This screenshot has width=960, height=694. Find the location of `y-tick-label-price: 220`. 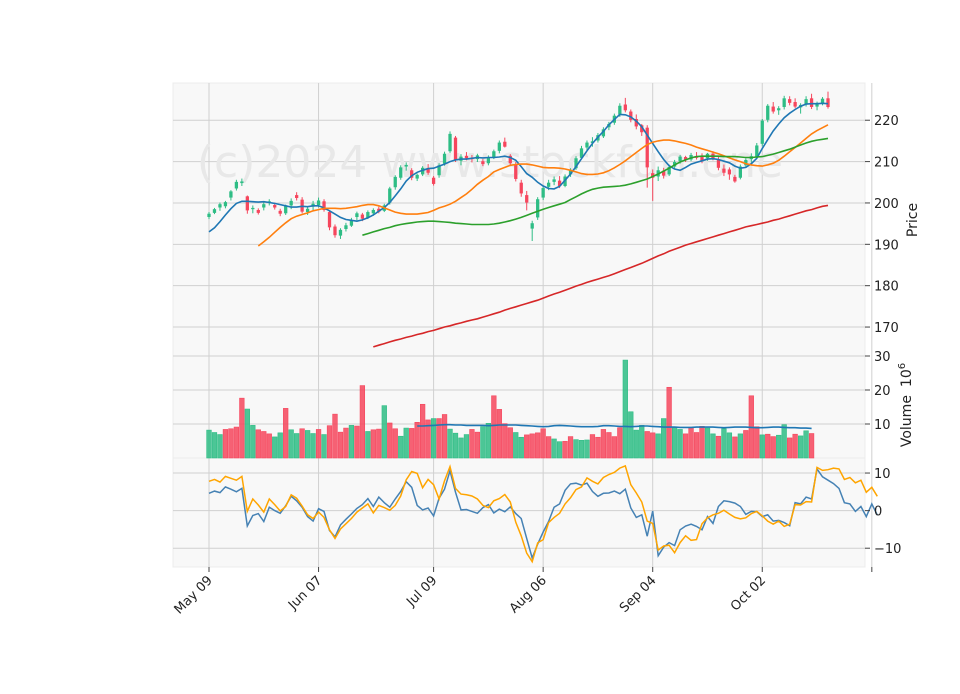

y-tick-label-price: 220 is located at coordinates (886, 121).